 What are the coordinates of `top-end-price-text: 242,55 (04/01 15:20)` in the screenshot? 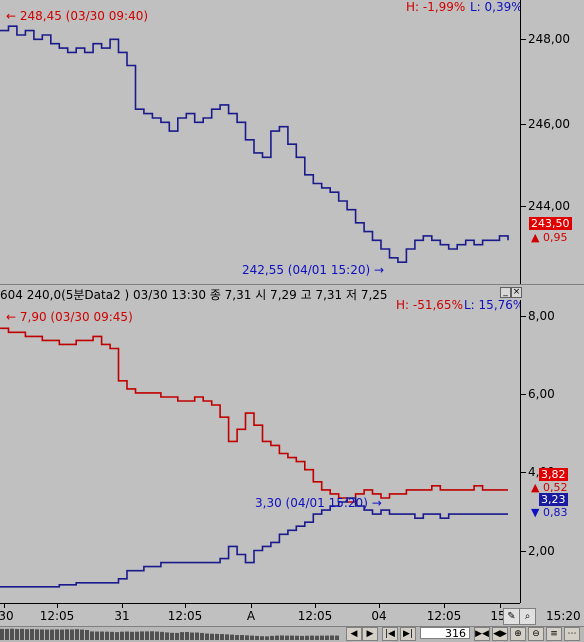 It's located at (306, 270).